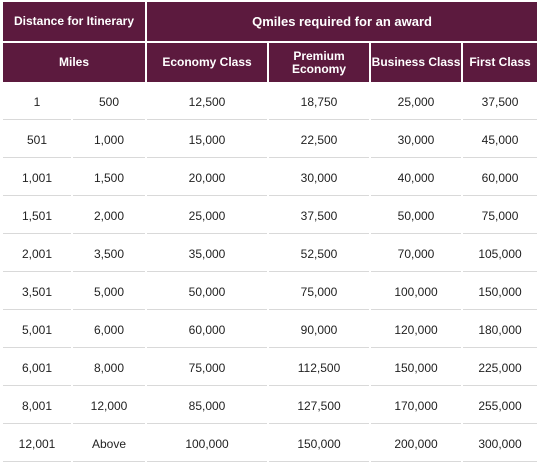 The width and height of the screenshot is (542, 464). Describe the element at coordinates (37, 406) in the screenshot. I see `from-miles-cell: 8,001` at that location.